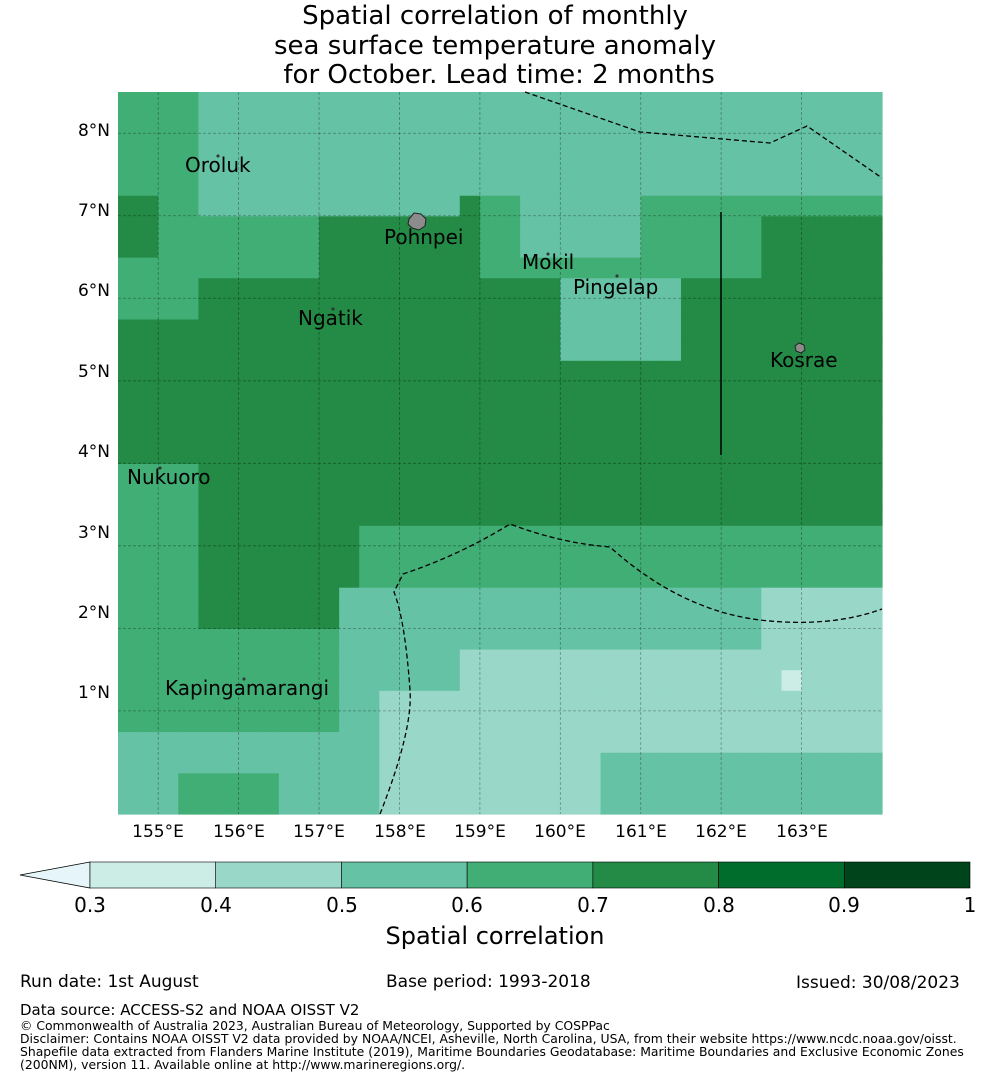 This screenshot has width=990, height=1080. I want to click on lon-tick-160e: 160°E, so click(560, 832).